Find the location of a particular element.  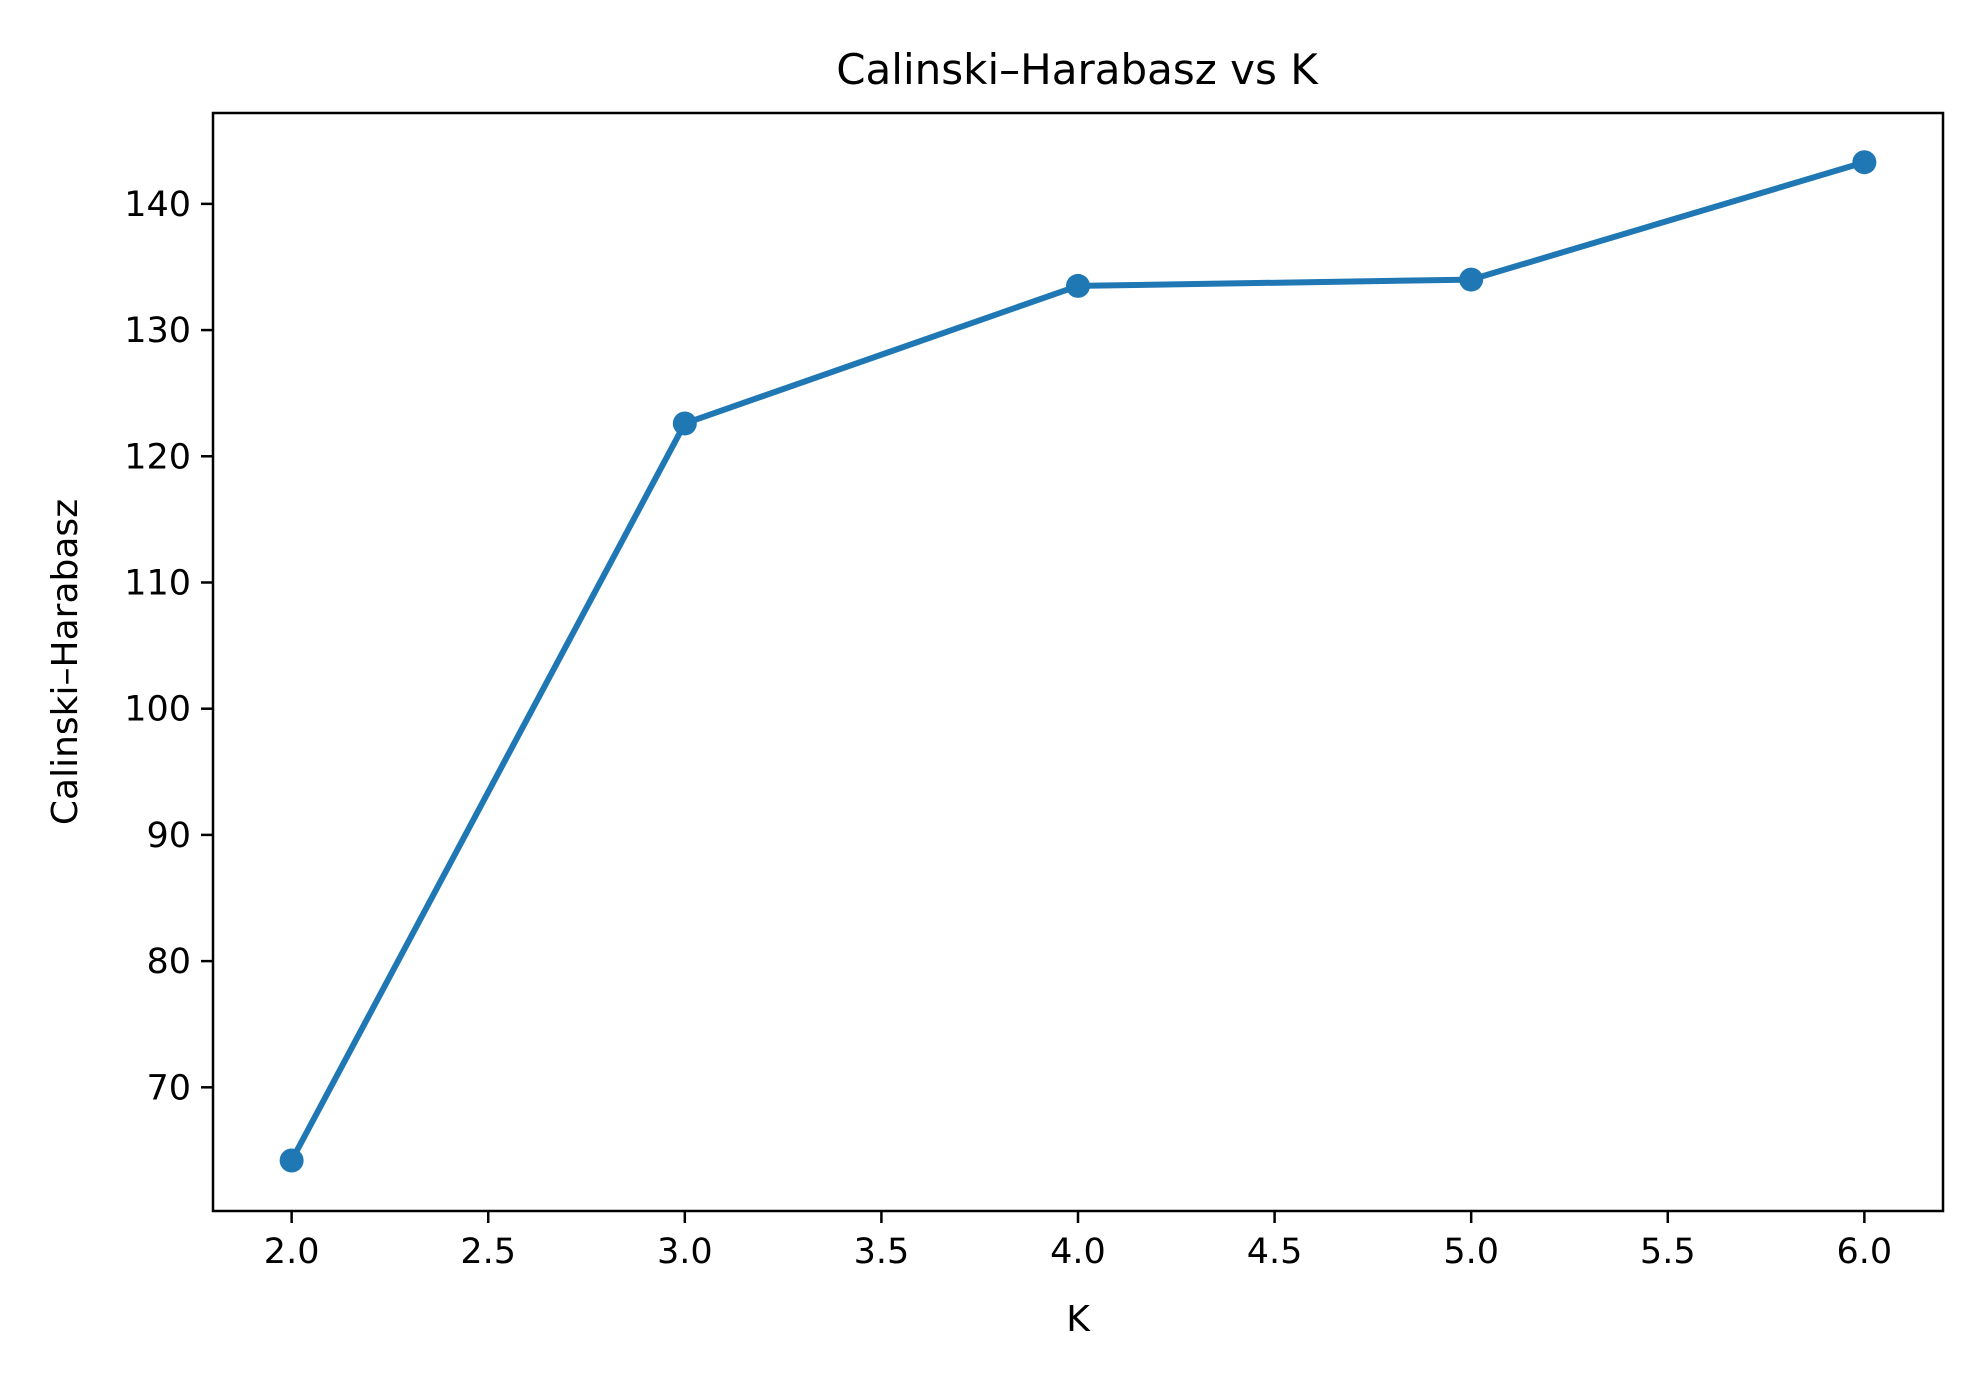

x-tick-label: 3.0 is located at coordinates (685, 1252).